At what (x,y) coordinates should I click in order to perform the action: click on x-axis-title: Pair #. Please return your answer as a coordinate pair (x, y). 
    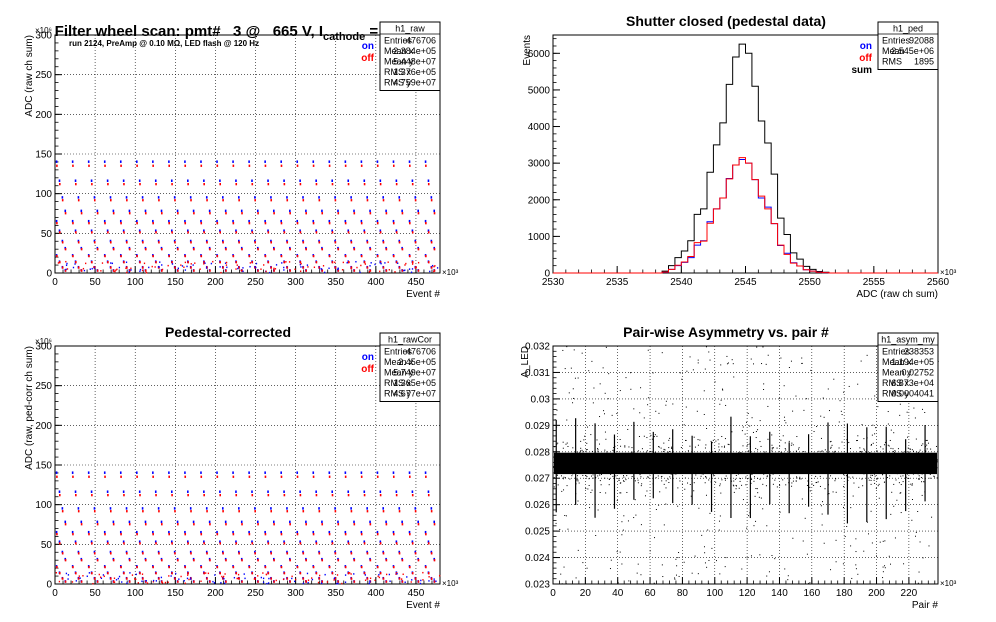
    Looking at the image, I should click on (925, 605).